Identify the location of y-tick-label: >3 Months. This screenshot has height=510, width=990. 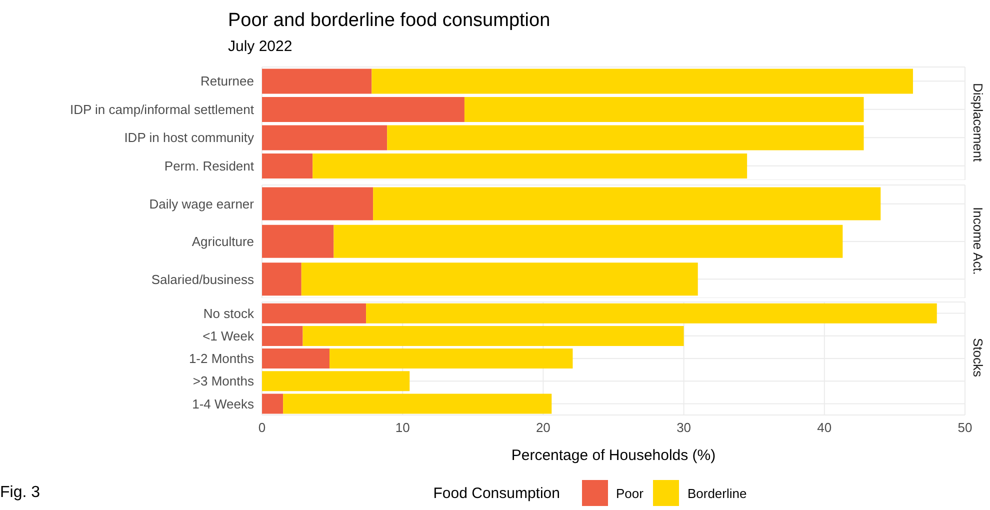
(223, 381).